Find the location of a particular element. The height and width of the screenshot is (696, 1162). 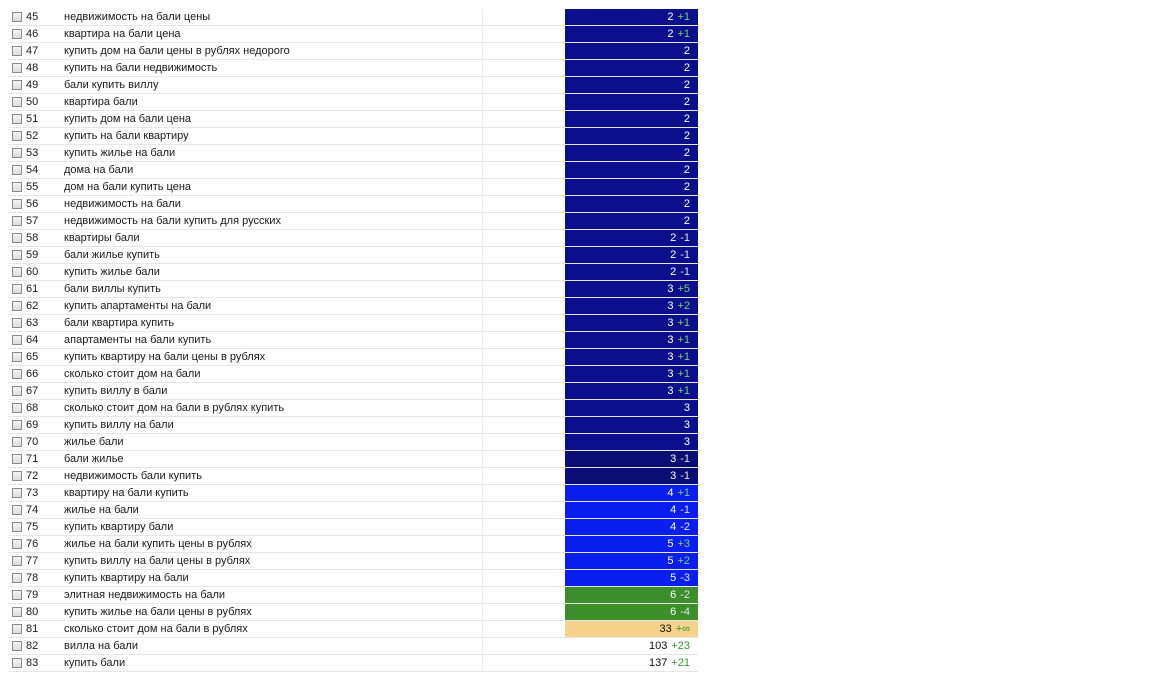

keyword-text: купить квартиру бали is located at coordinates (119, 527).